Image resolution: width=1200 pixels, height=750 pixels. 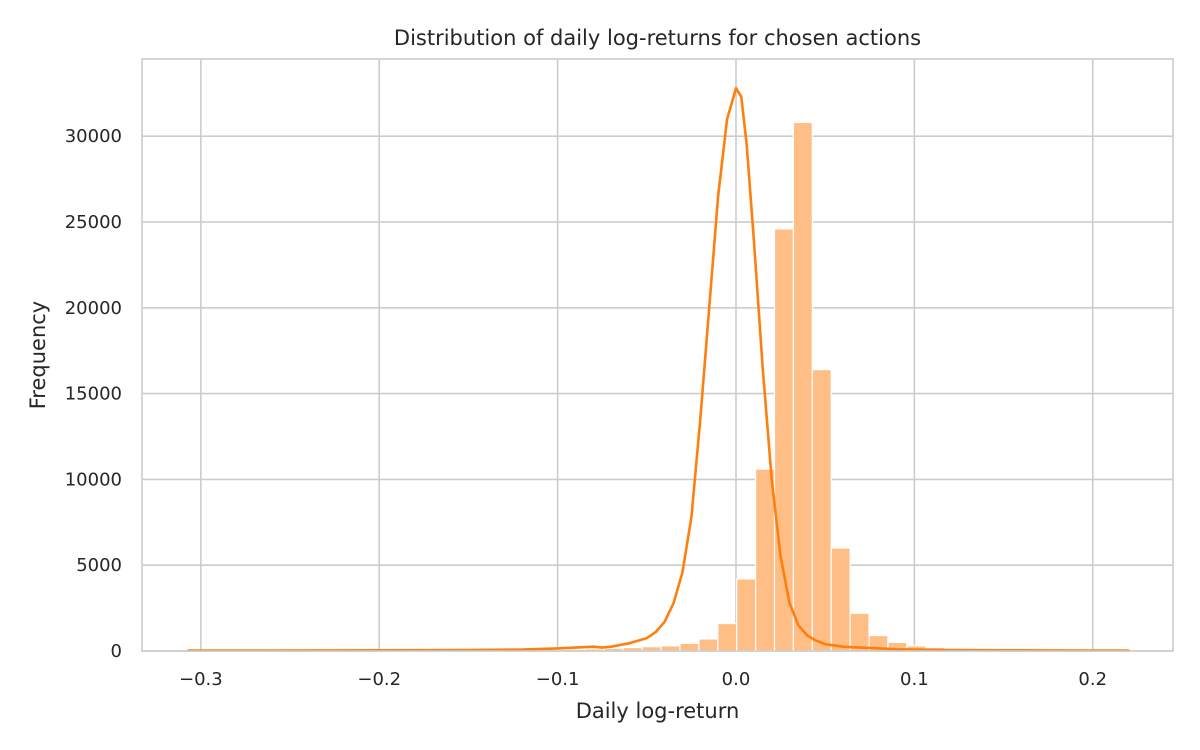 I want to click on x-tick-label: 0.2, so click(x=1092, y=679).